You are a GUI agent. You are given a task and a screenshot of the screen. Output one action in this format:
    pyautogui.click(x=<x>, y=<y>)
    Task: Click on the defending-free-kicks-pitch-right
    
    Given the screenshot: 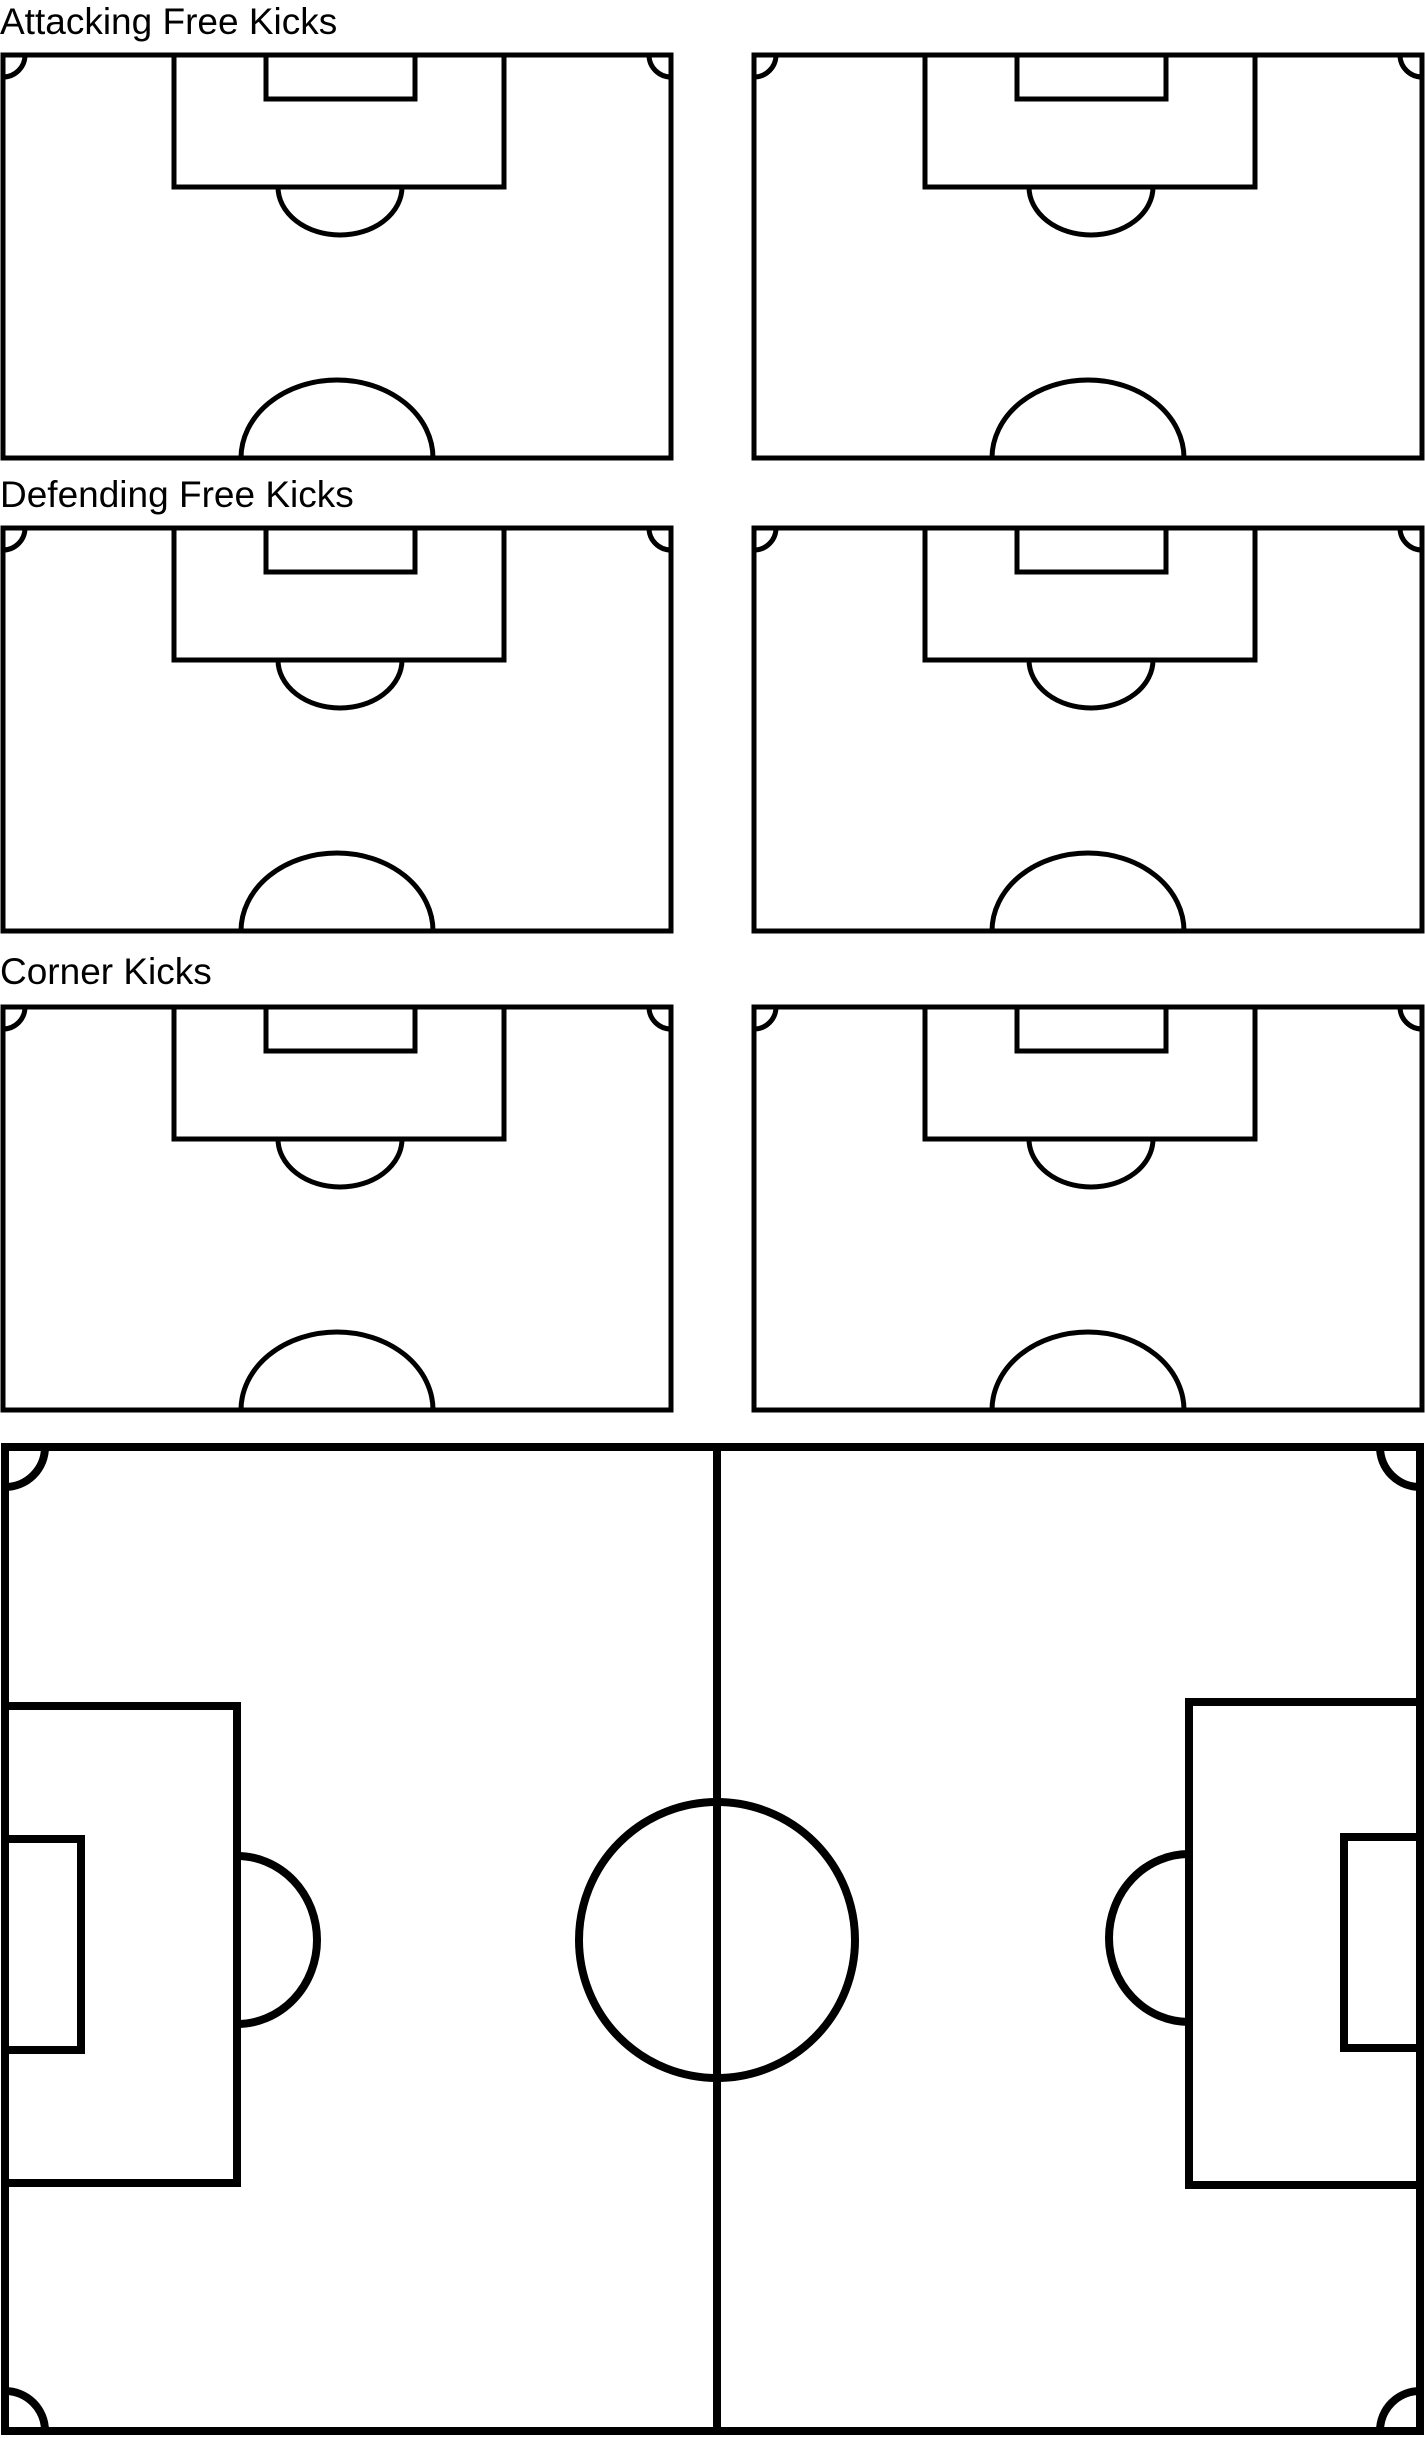 What is the action you would take?
    pyautogui.click(x=1088, y=729)
    